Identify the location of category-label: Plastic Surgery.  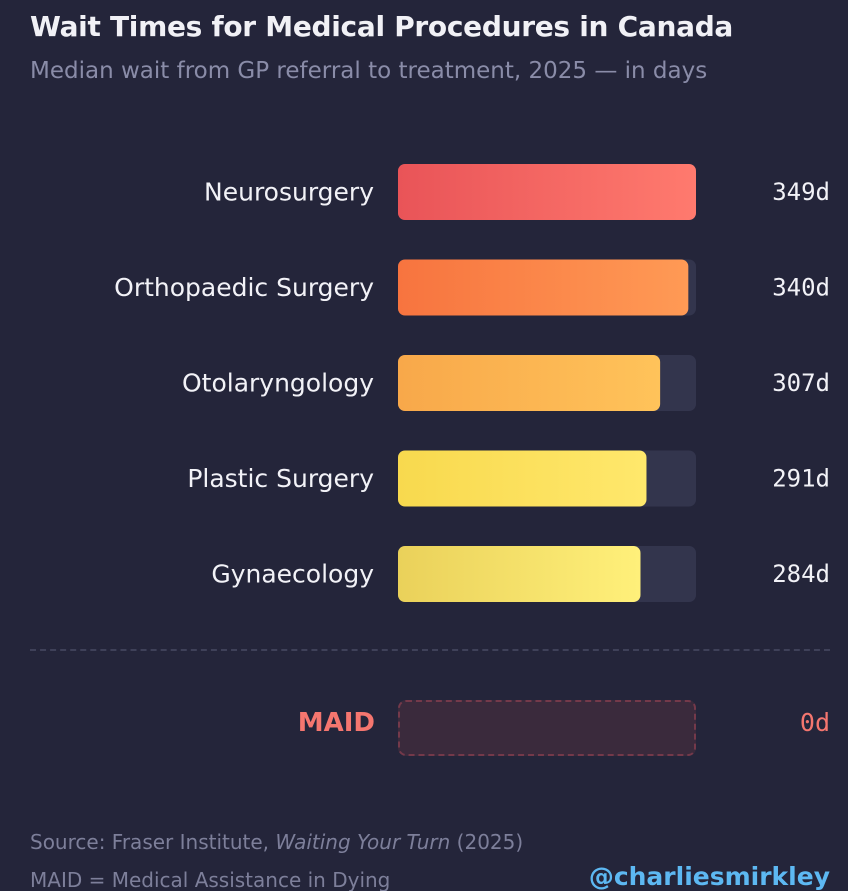
(280, 478).